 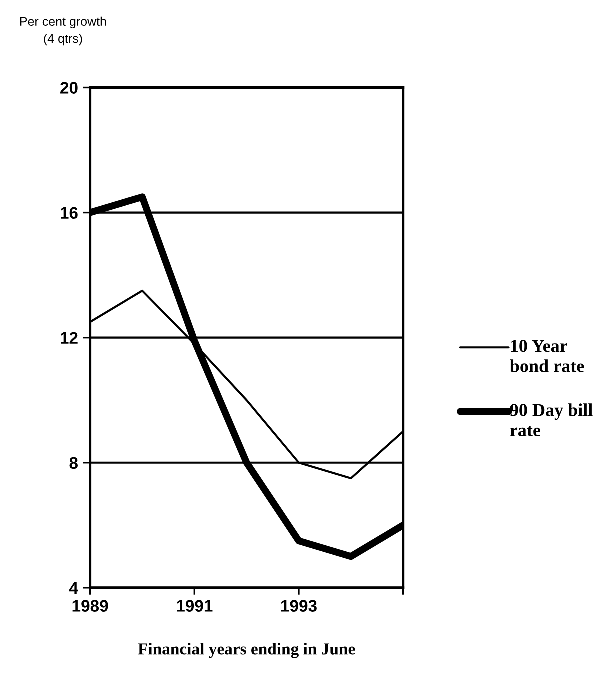 I want to click on x-tick-label: 1993, so click(x=299, y=606).